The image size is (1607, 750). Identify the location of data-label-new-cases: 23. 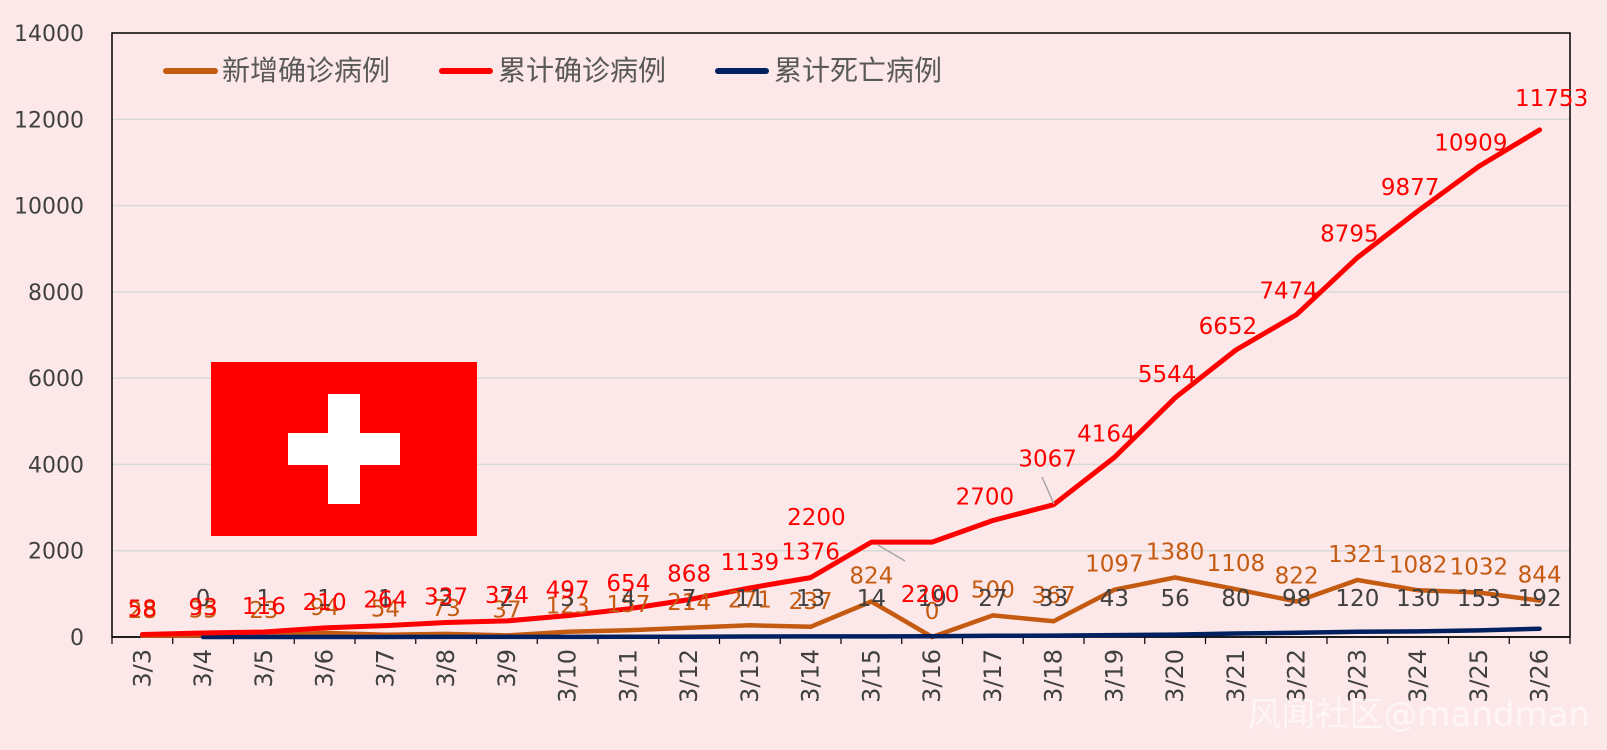
(263, 611).